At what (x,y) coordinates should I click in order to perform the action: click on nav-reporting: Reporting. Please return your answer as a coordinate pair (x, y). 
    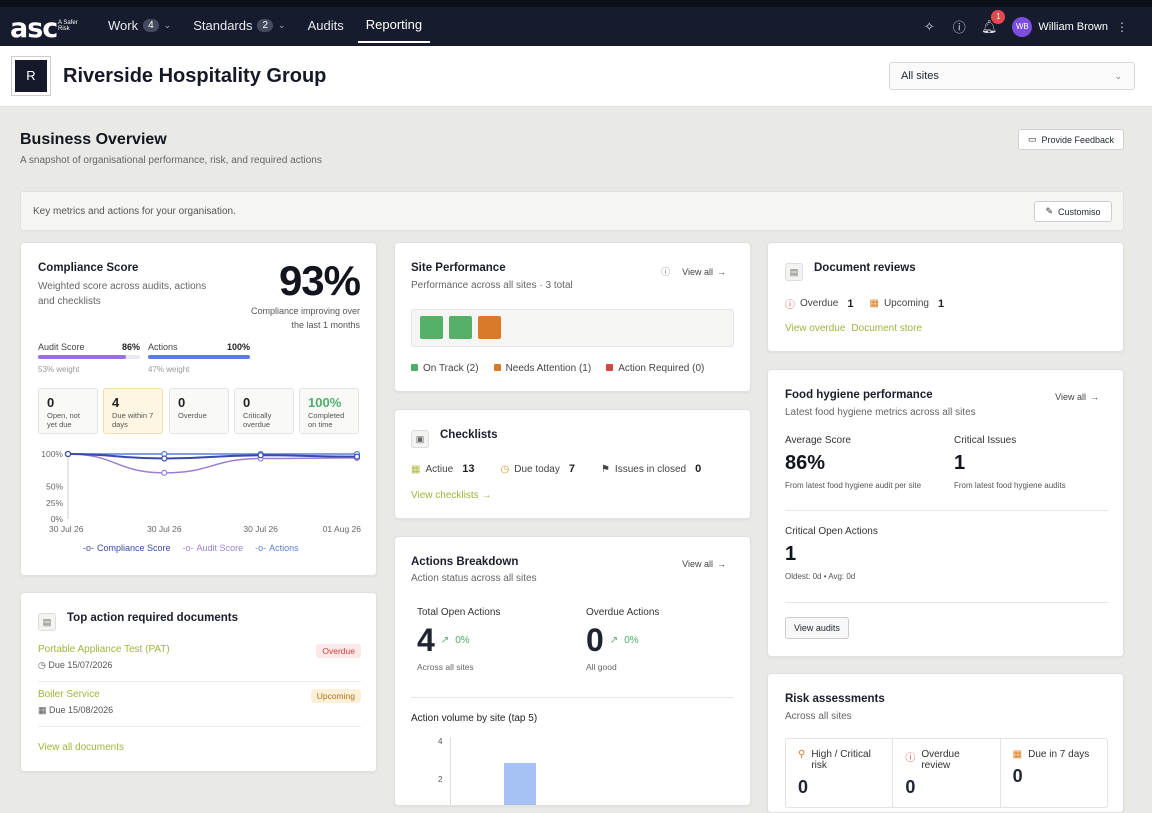
    Looking at the image, I should click on (394, 25).